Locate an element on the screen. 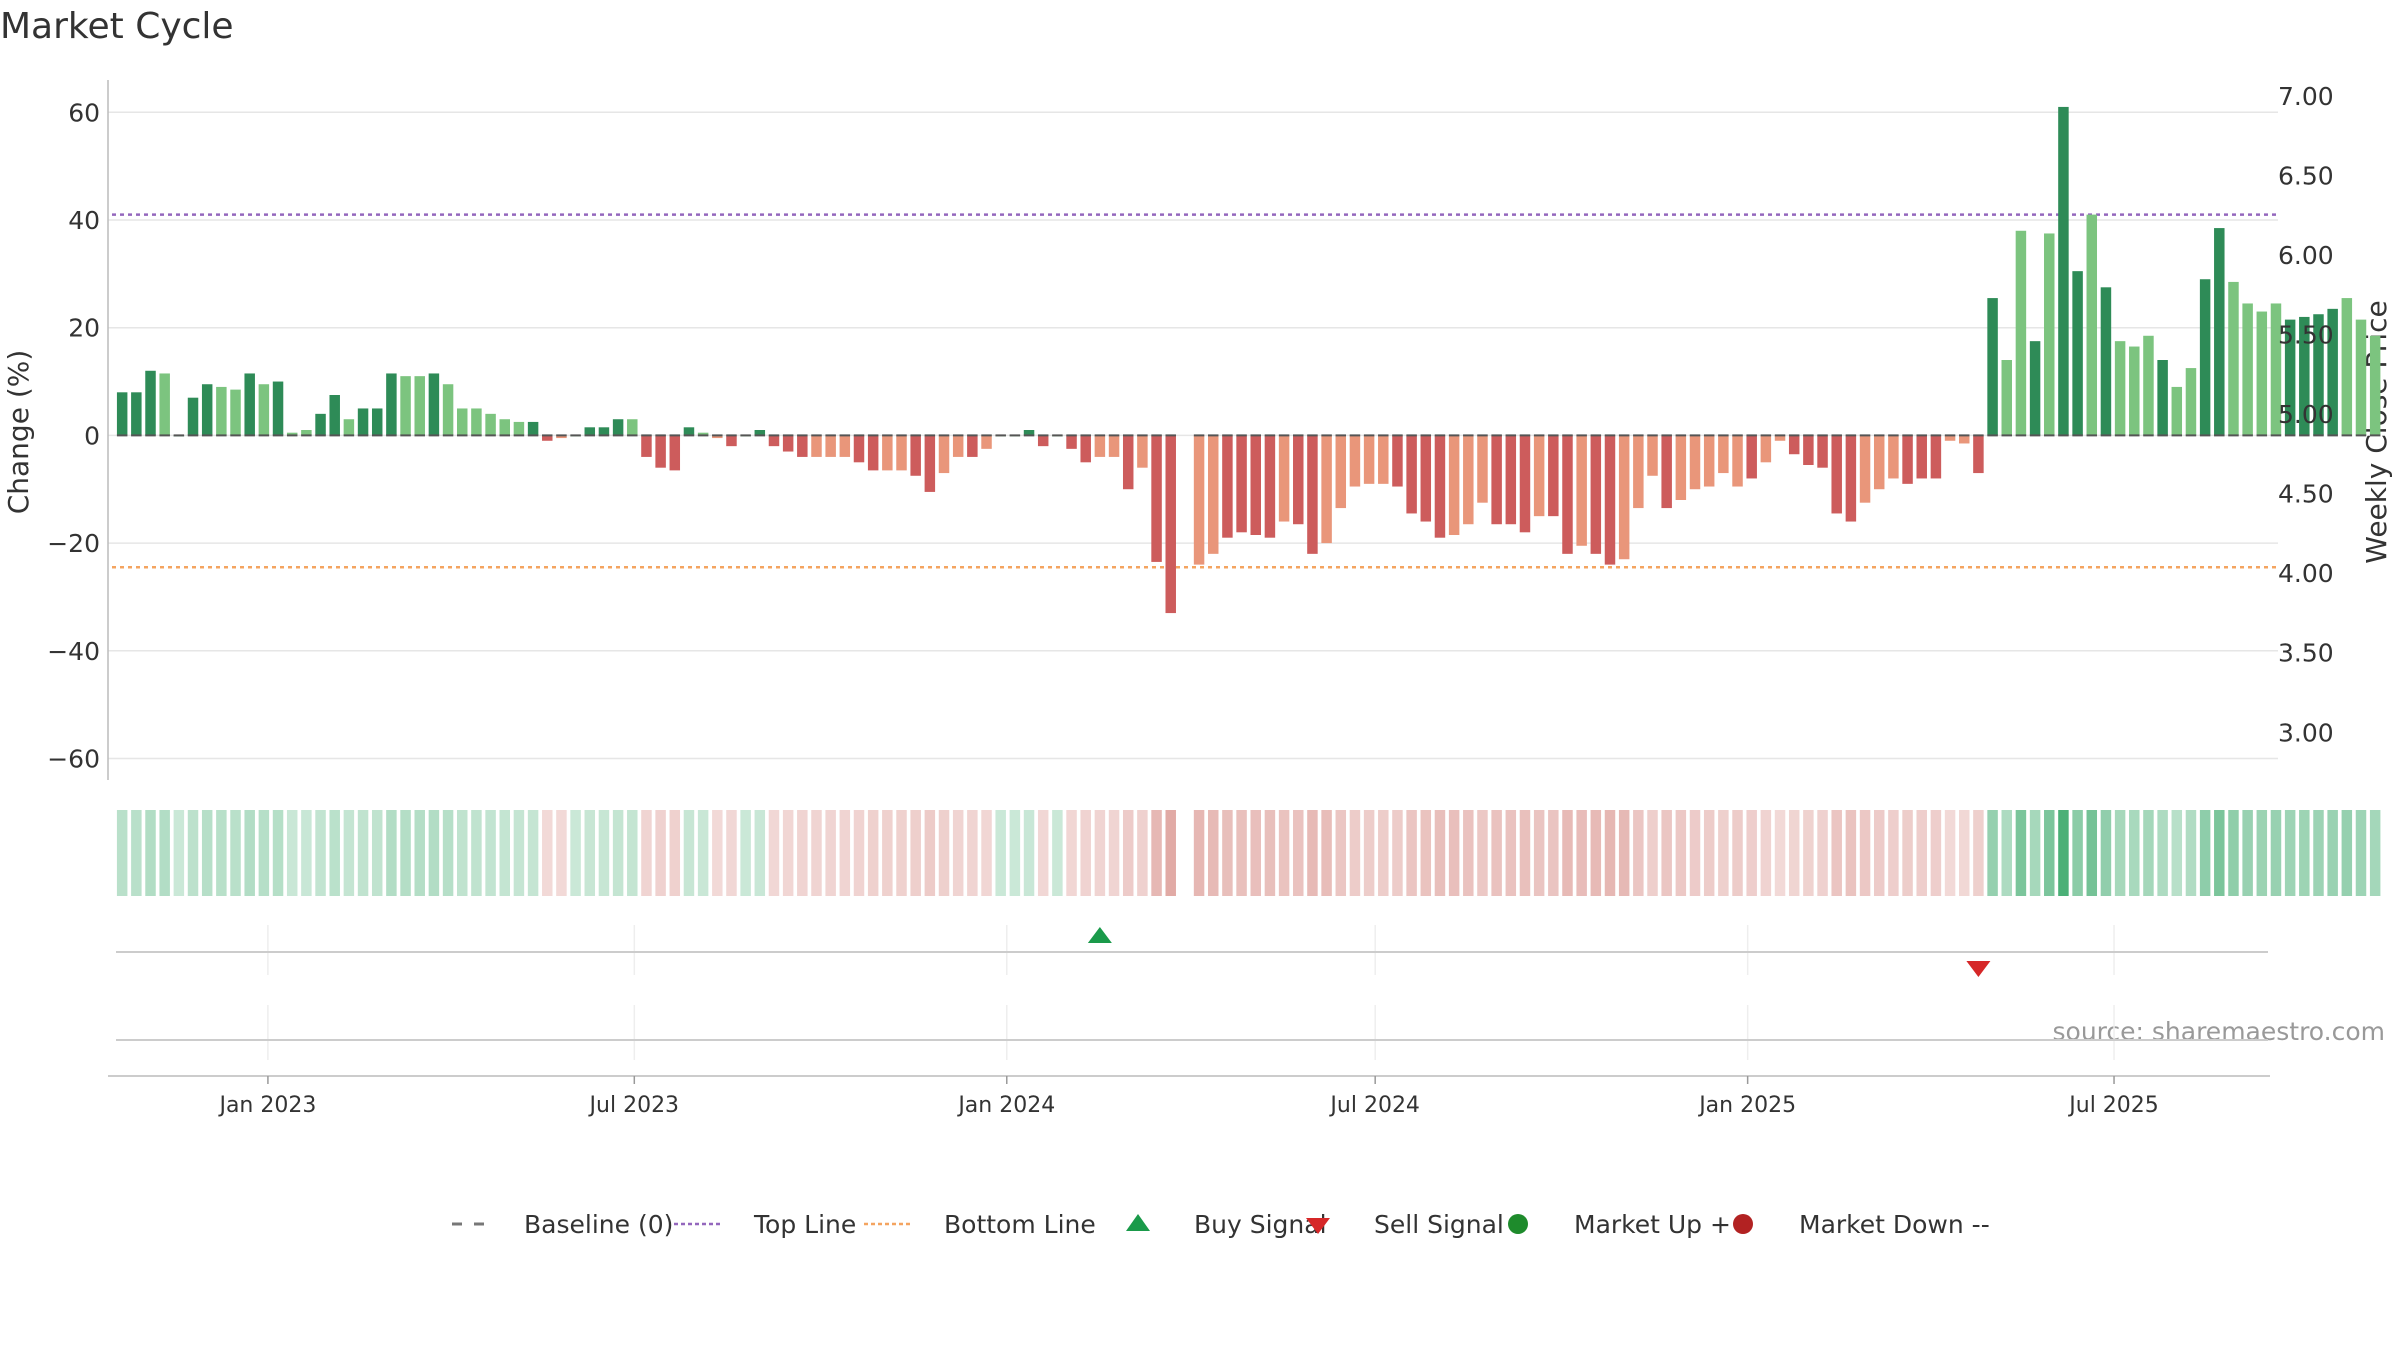 The height and width of the screenshot is (1350, 2400). sell-signal-marker is located at coordinates (1978, 969).